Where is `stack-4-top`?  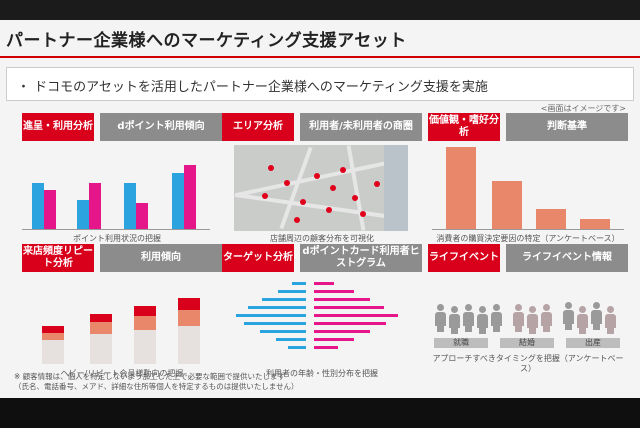
stack-4-top is located at coordinates (189, 304).